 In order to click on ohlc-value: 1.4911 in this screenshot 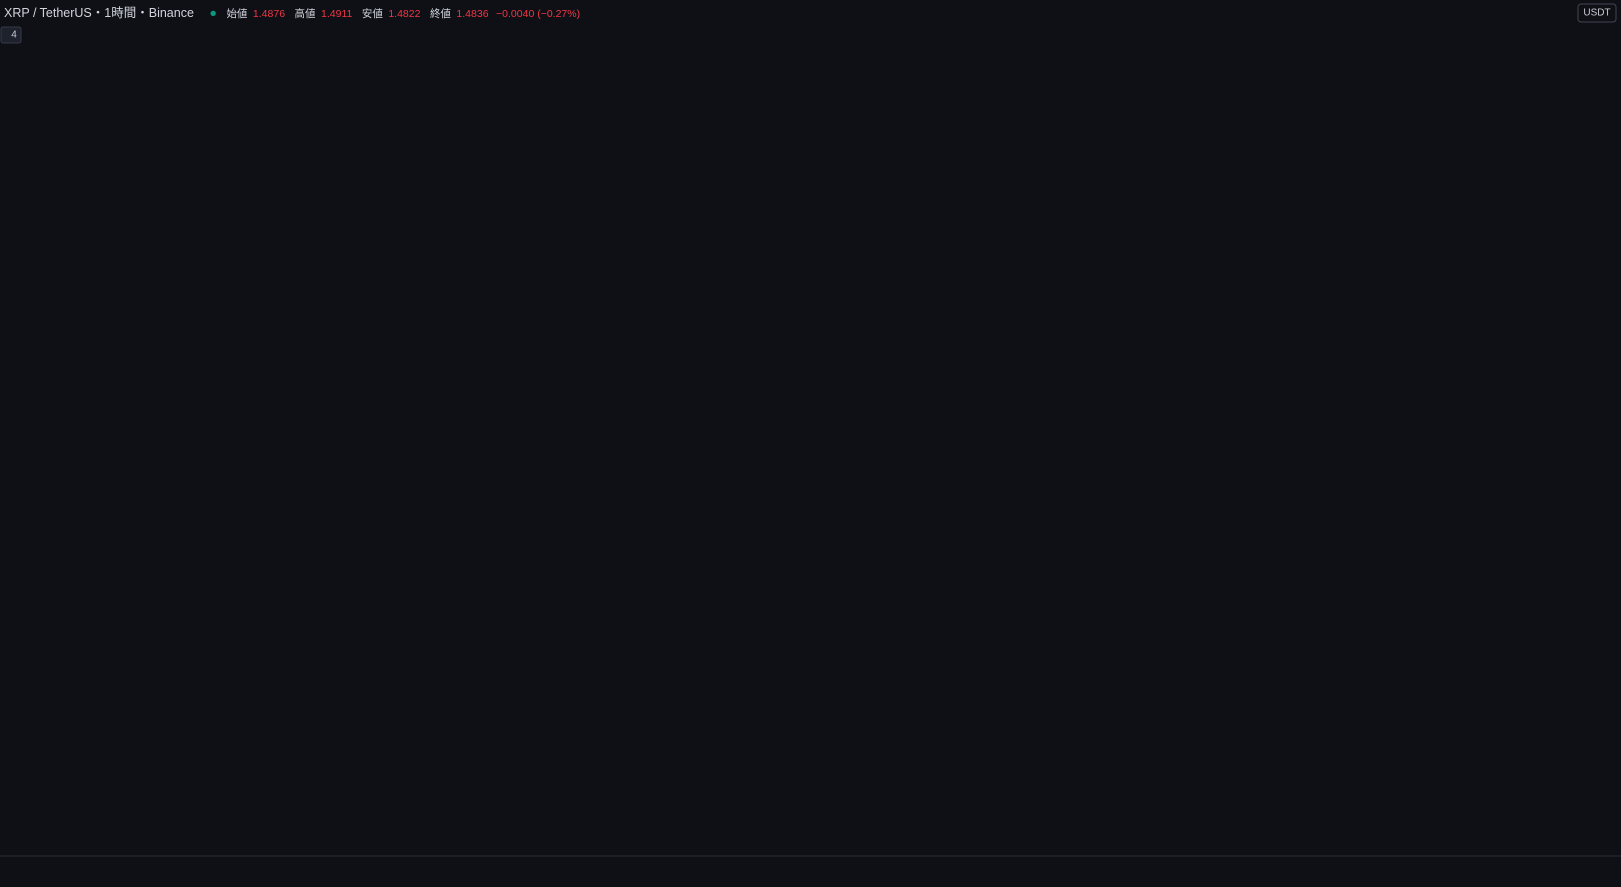, I will do `click(336, 14)`.